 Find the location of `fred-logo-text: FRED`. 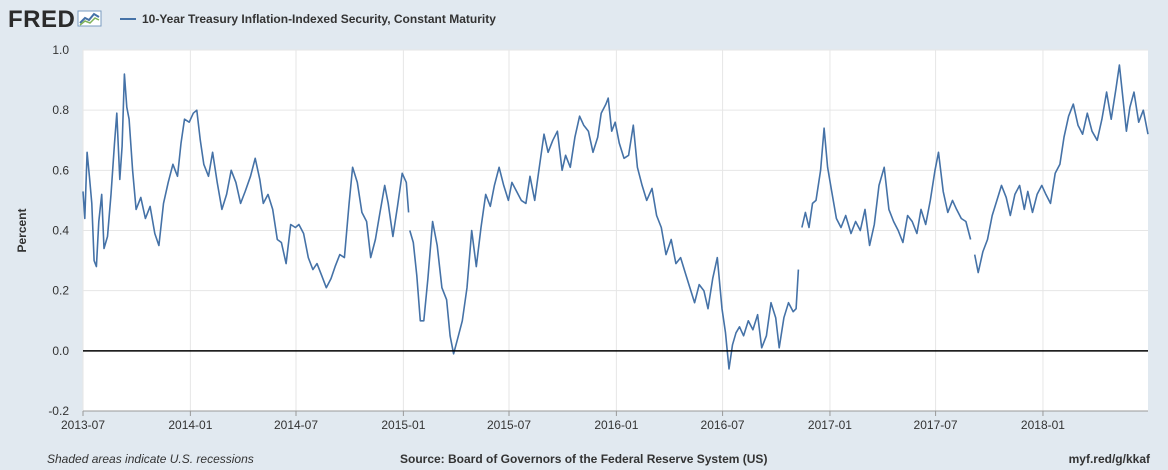

fred-logo-text: FRED is located at coordinates (42, 19).